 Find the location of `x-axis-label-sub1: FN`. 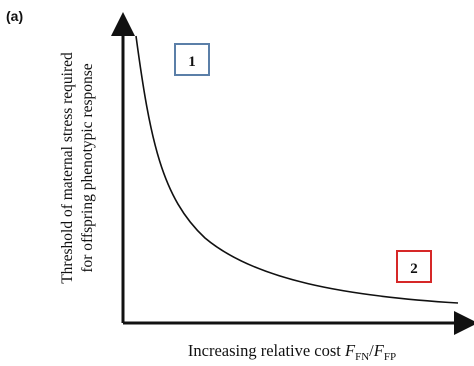

x-axis-label-sub1: FN is located at coordinates (362, 357).